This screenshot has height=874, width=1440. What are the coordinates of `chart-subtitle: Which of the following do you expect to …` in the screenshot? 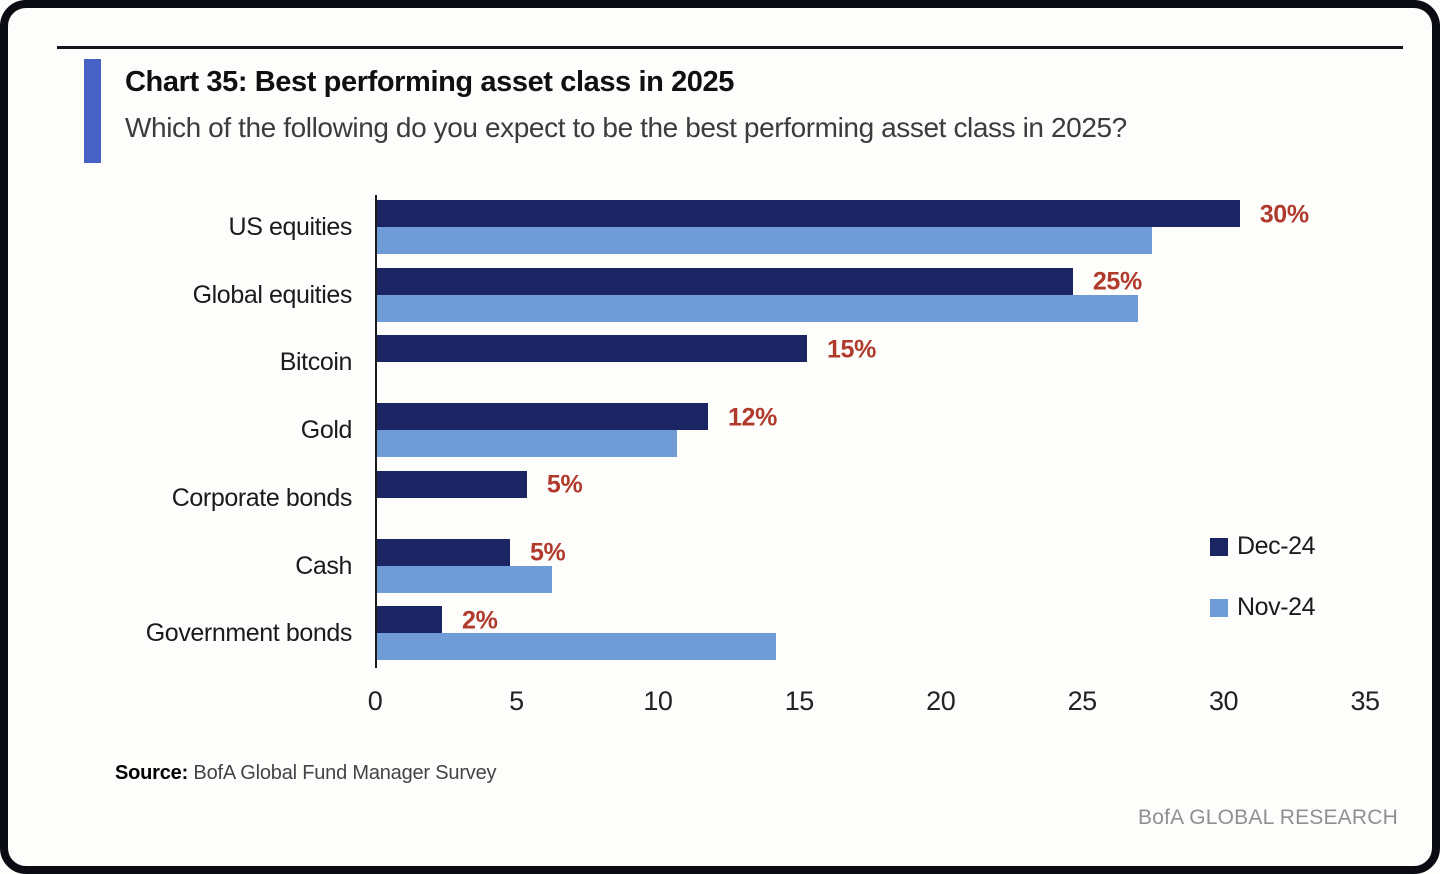 It's located at (626, 127).